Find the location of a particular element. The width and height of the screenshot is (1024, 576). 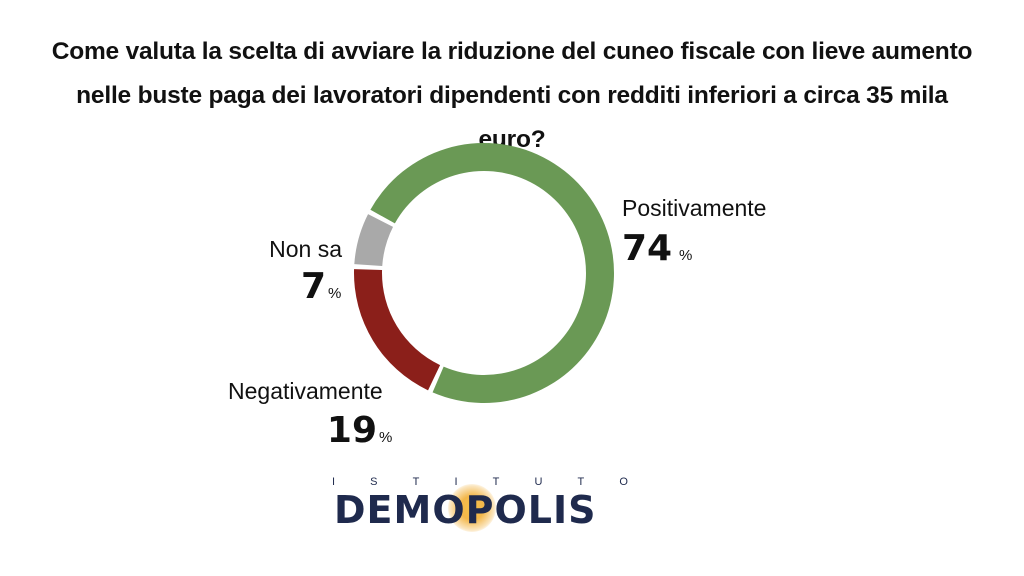

label-non-sa-value: 7 is located at coordinates (313, 286).